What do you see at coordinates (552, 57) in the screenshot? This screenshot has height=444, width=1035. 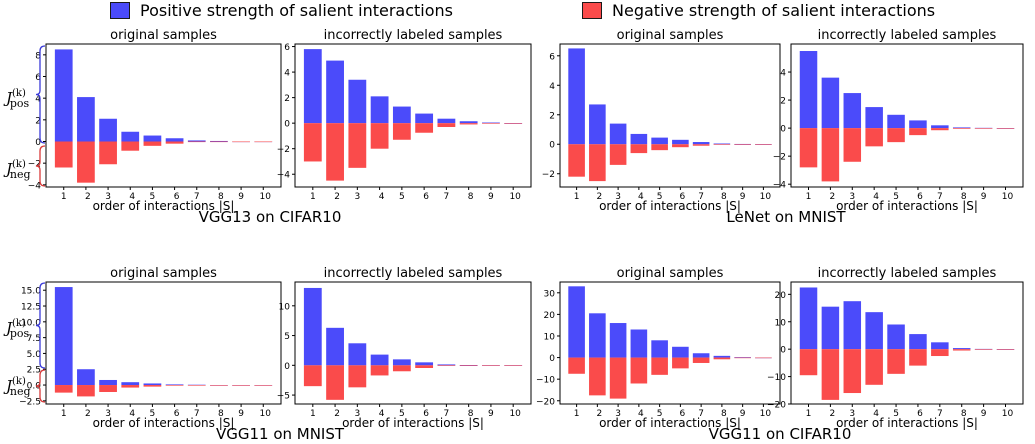 I see `y-tick-label: 6` at bounding box center [552, 57].